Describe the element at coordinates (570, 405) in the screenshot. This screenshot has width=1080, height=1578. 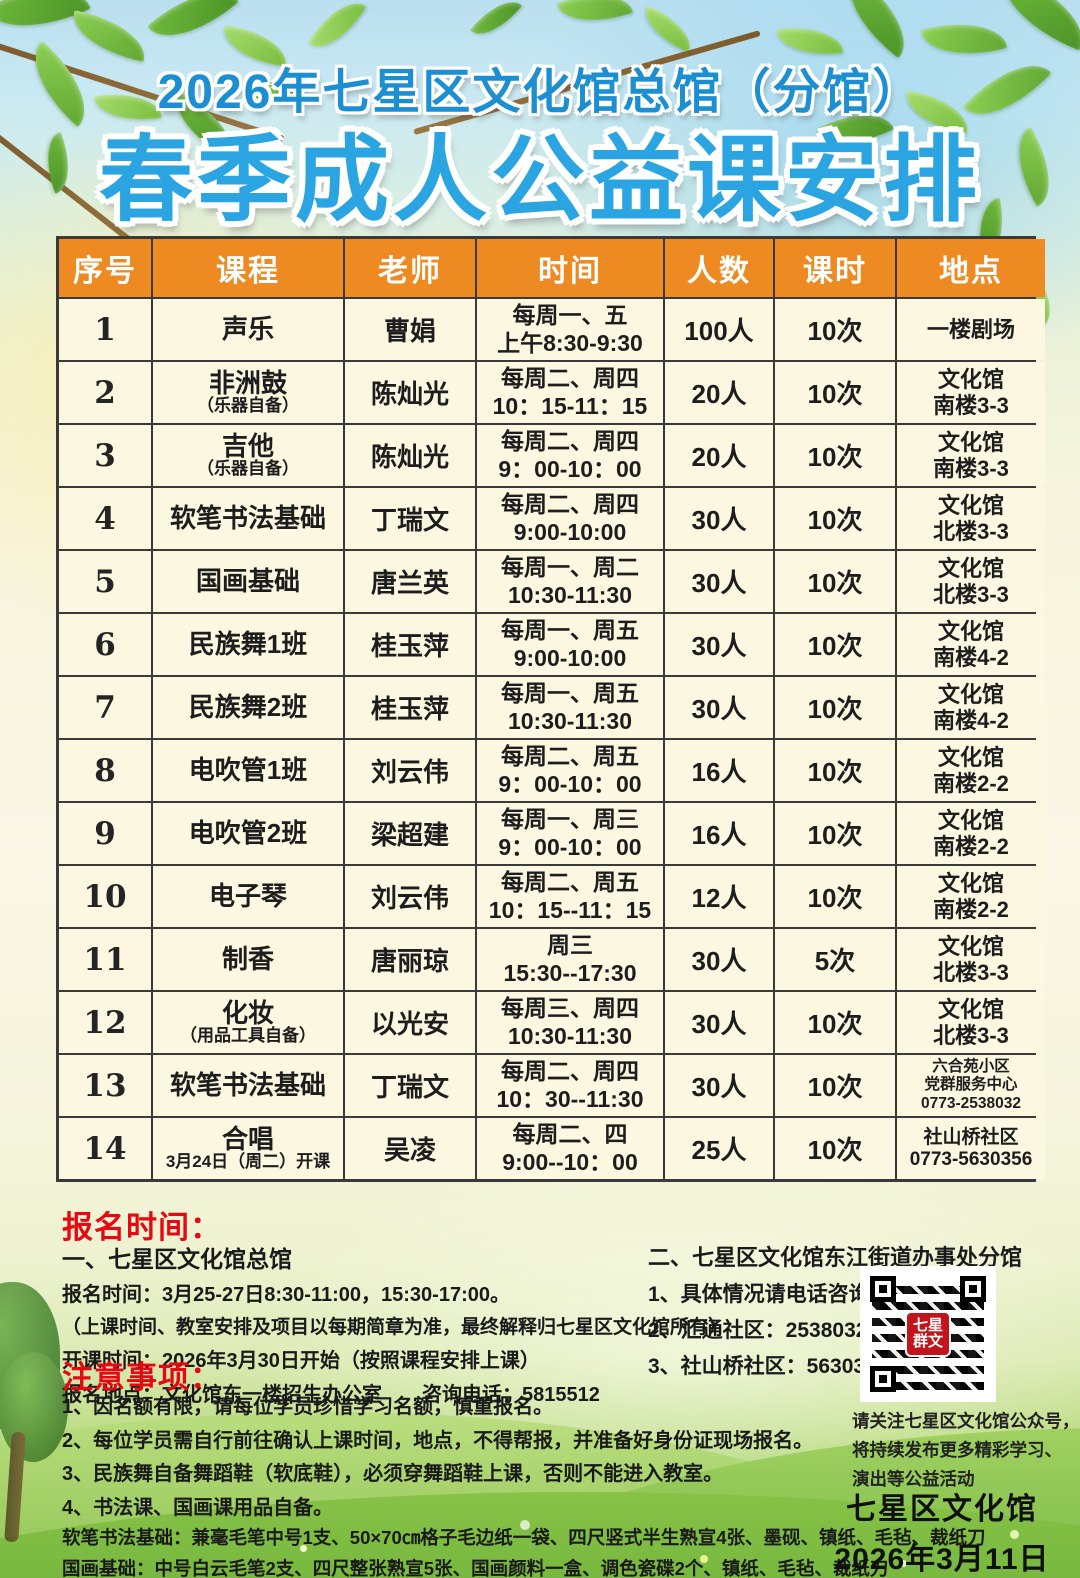
I see `time-hours: 10：15-11：15` at that location.